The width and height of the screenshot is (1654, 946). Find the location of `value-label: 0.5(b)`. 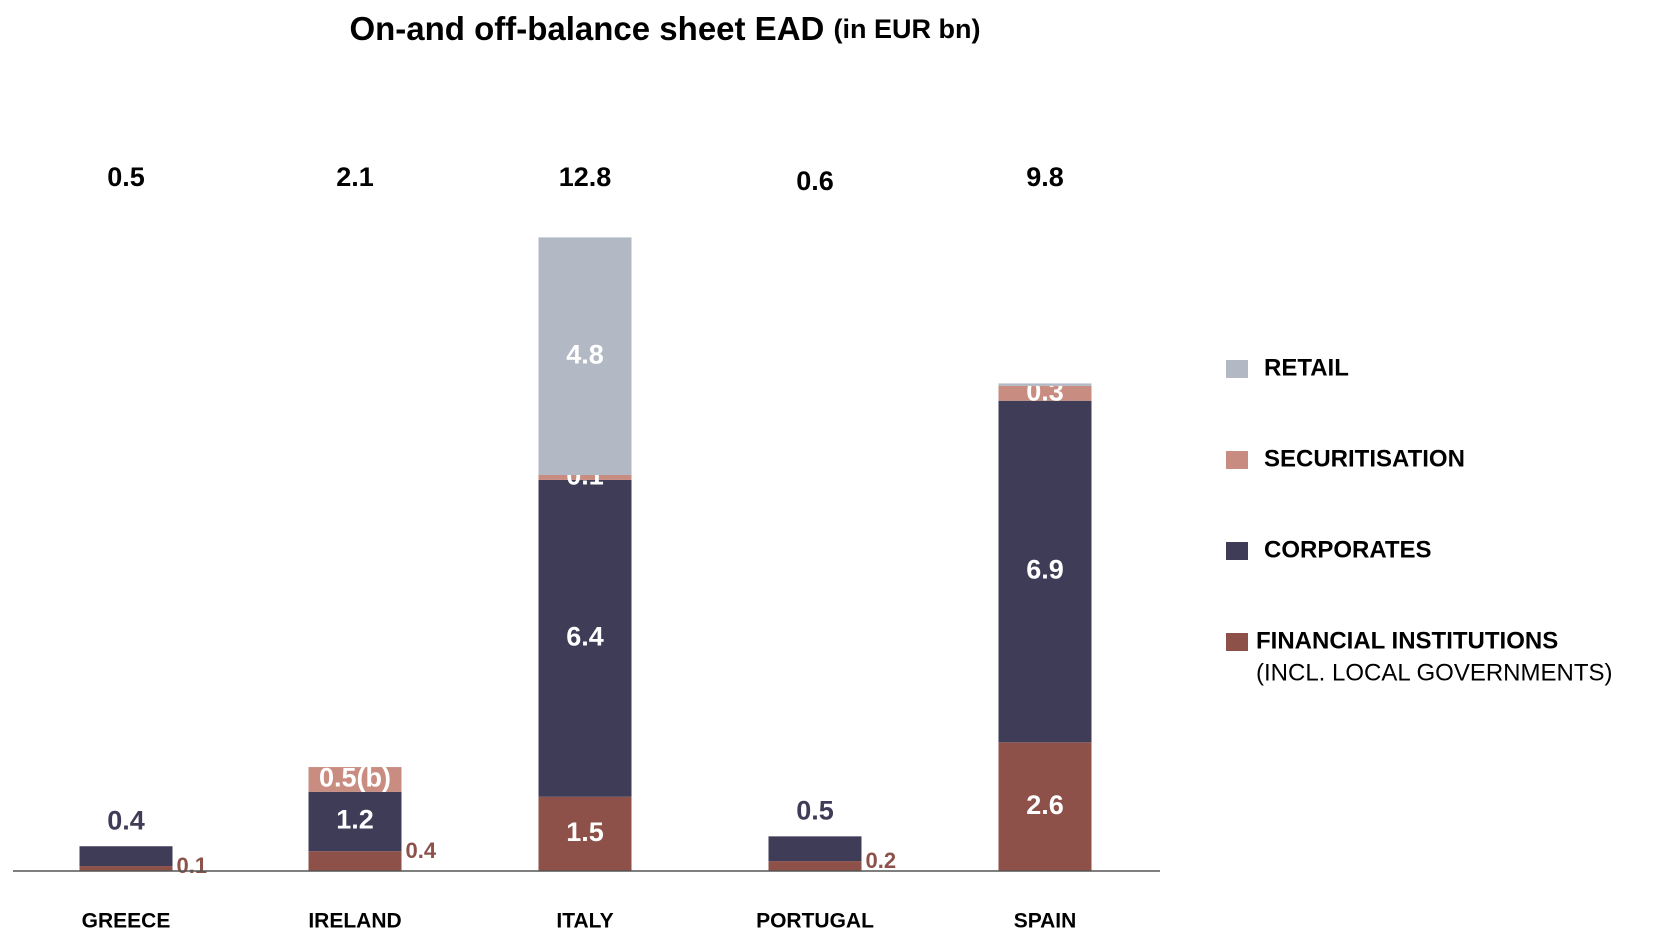

value-label: 0.5(b) is located at coordinates (355, 778).